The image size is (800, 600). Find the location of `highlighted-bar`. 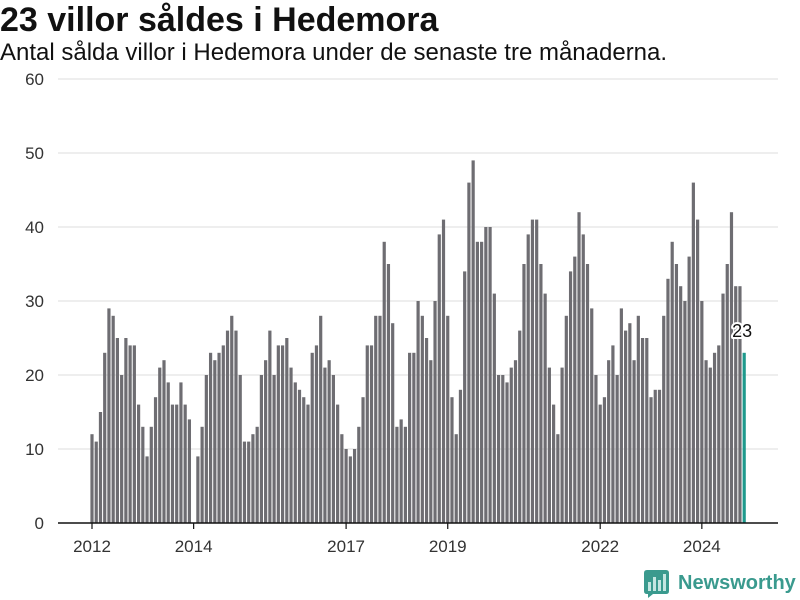

highlighted-bar is located at coordinates (744, 437).